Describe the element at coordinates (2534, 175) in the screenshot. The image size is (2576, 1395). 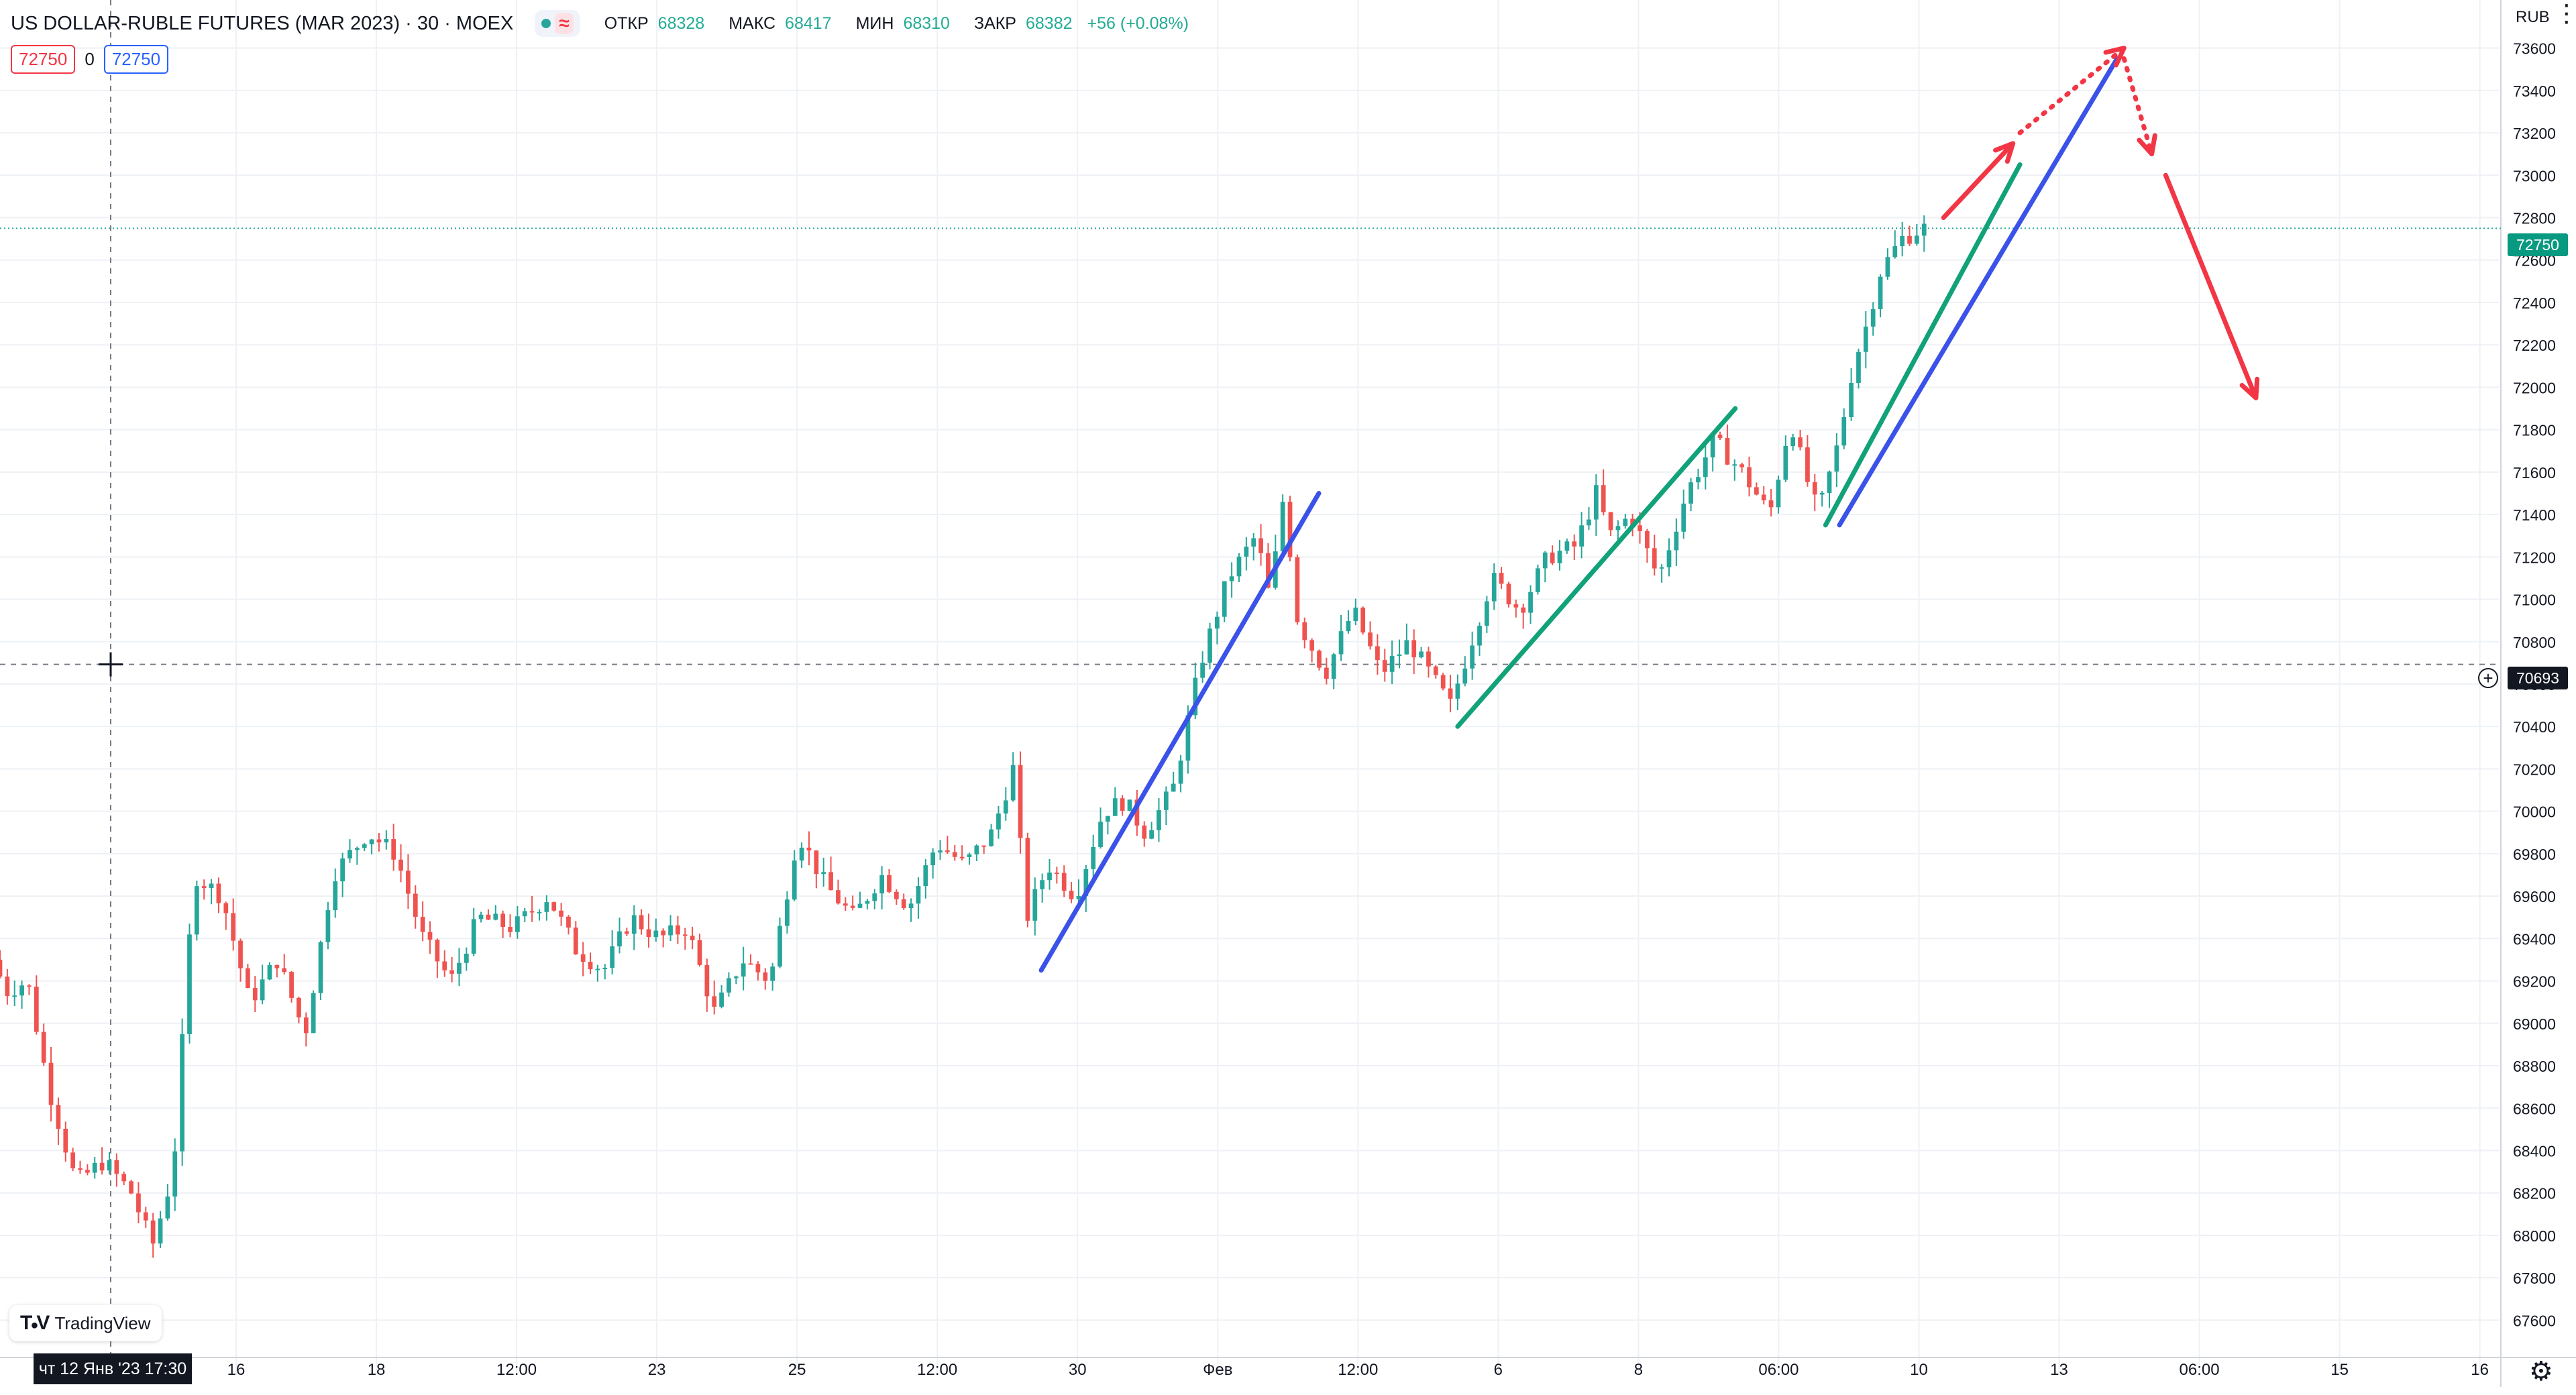
I see `y-tick-label: 73000` at that location.